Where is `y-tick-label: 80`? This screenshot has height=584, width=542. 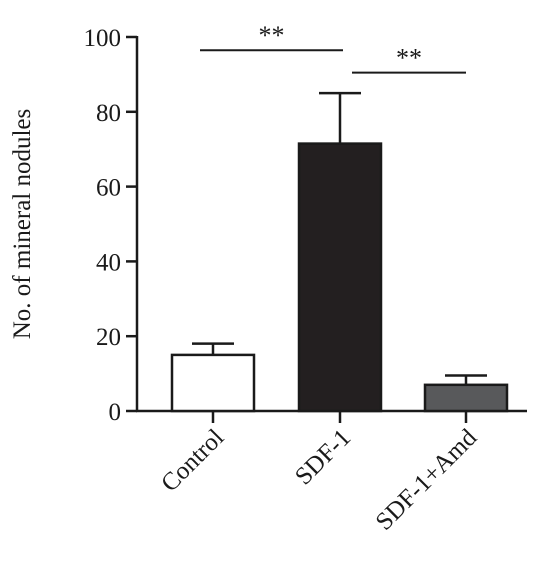
y-tick-label: 80 is located at coordinates (108, 113).